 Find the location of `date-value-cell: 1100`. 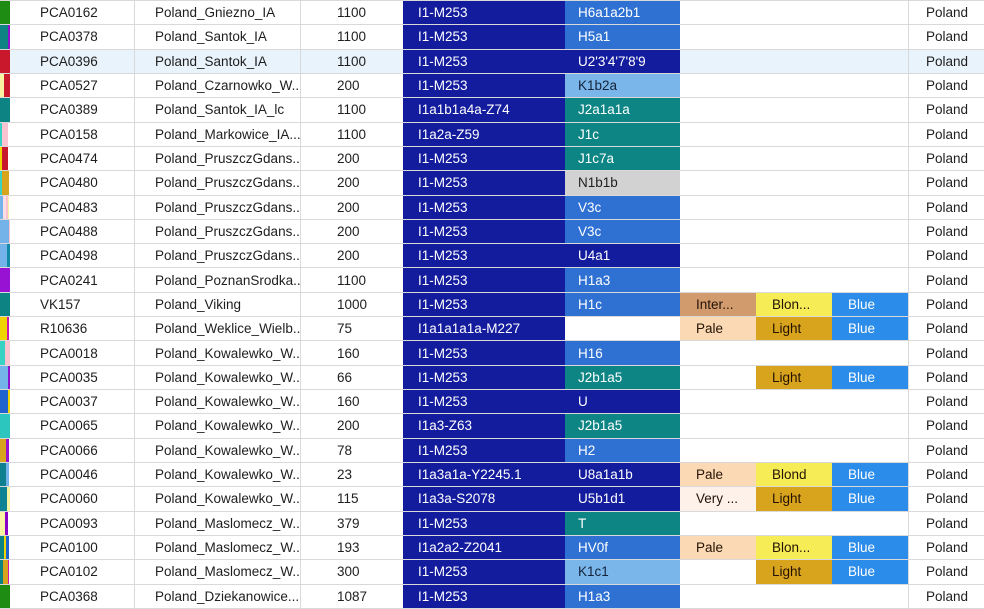

date-value-cell: 1100 is located at coordinates (352, 37).